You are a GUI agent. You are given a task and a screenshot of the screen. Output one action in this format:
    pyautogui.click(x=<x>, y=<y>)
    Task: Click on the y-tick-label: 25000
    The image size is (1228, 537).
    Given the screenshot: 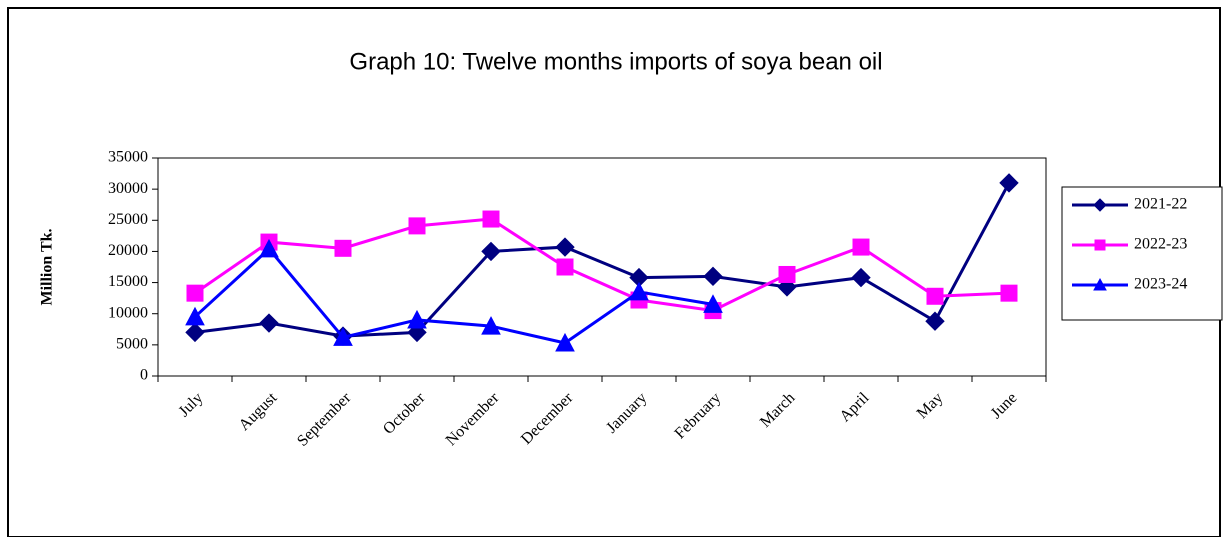 What is the action you would take?
    pyautogui.click(x=128, y=219)
    